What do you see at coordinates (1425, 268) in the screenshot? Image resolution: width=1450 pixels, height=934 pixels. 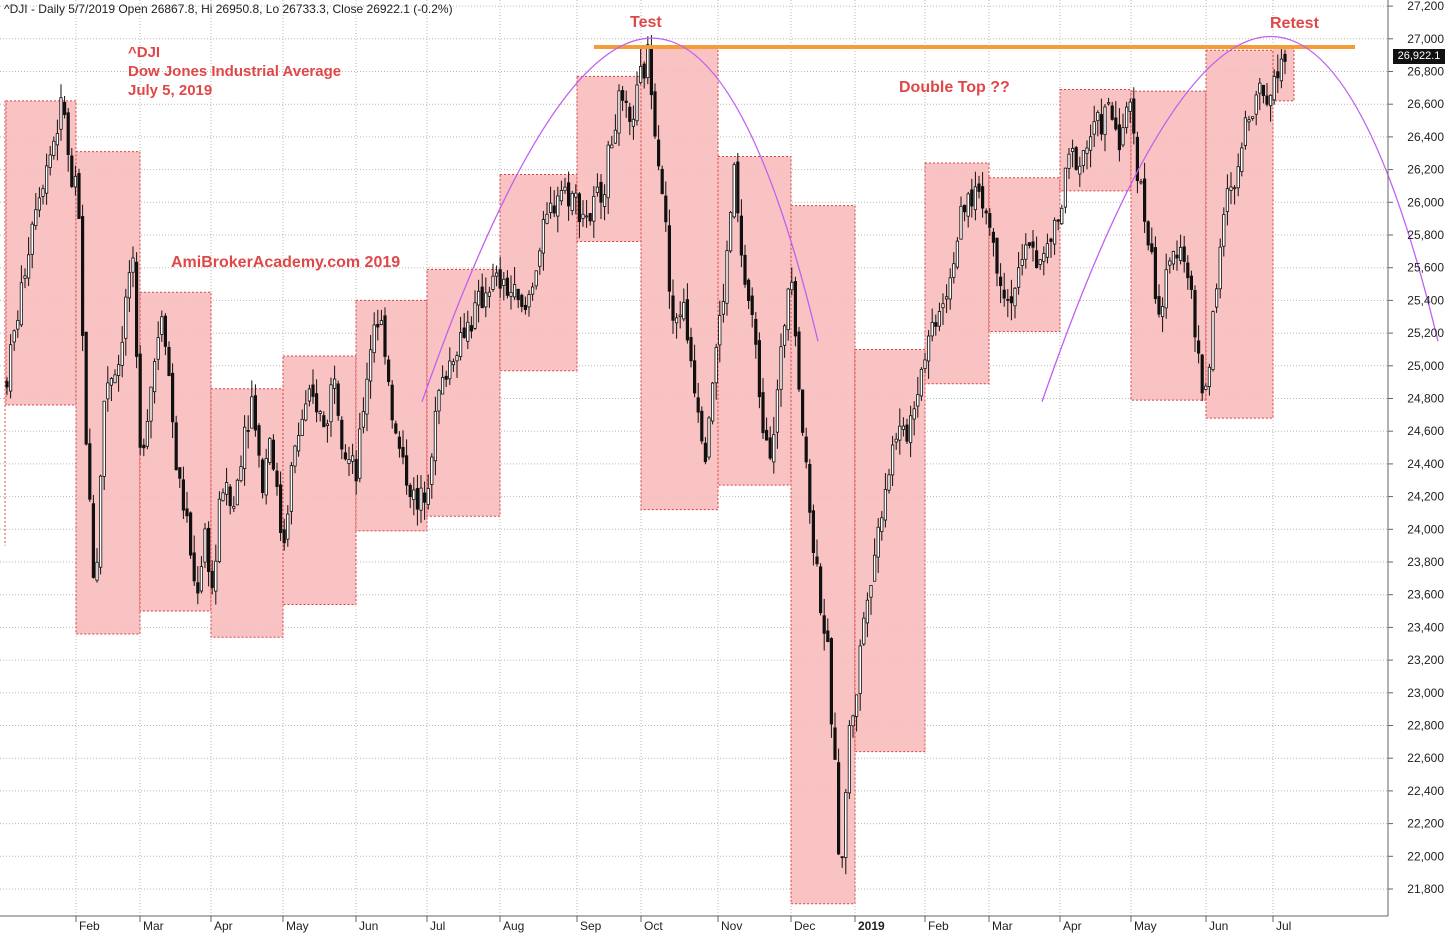 I see `y-tick-label: 25,600` at bounding box center [1425, 268].